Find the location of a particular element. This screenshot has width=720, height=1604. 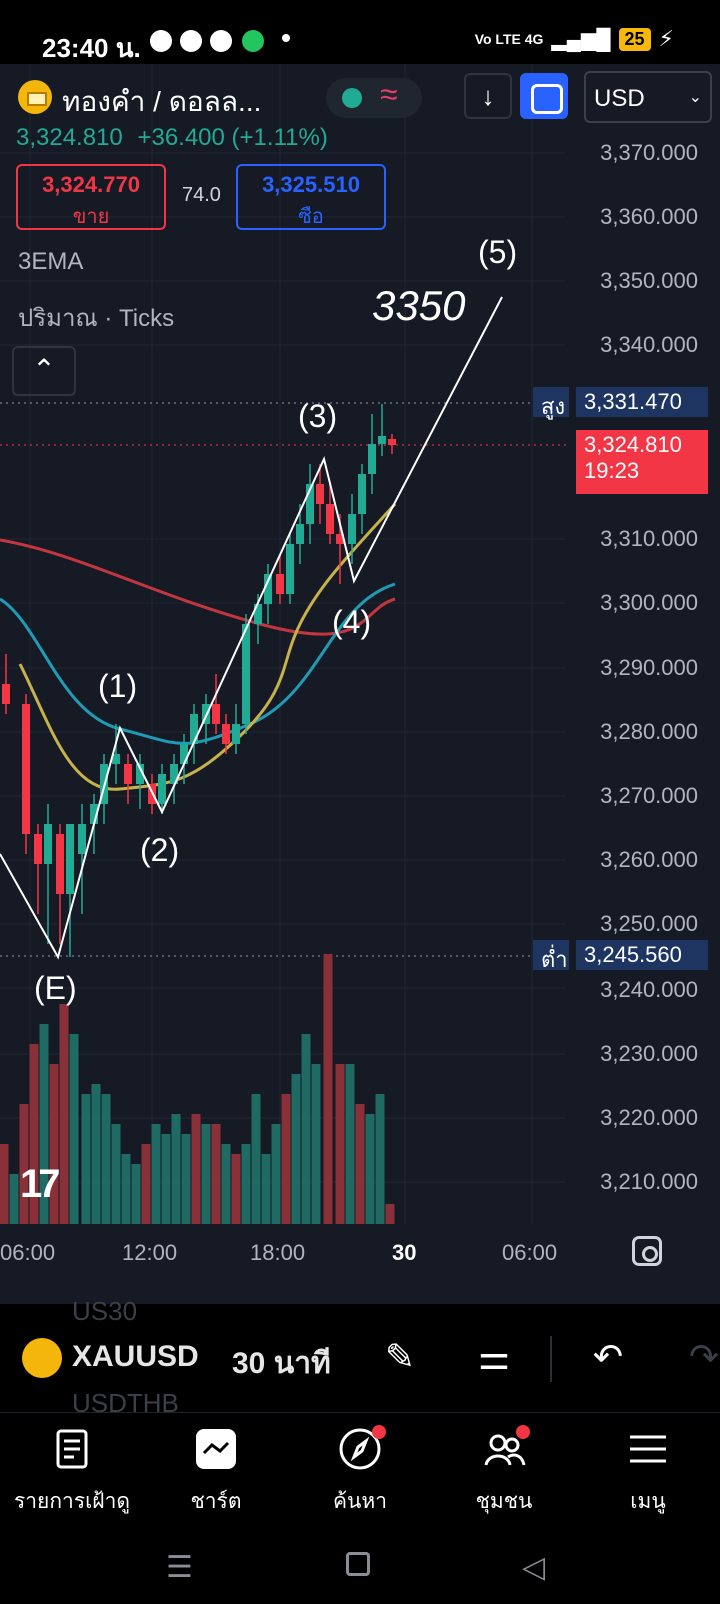

price-axis-label: 3,370.000 is located at coordinates (649, 152).